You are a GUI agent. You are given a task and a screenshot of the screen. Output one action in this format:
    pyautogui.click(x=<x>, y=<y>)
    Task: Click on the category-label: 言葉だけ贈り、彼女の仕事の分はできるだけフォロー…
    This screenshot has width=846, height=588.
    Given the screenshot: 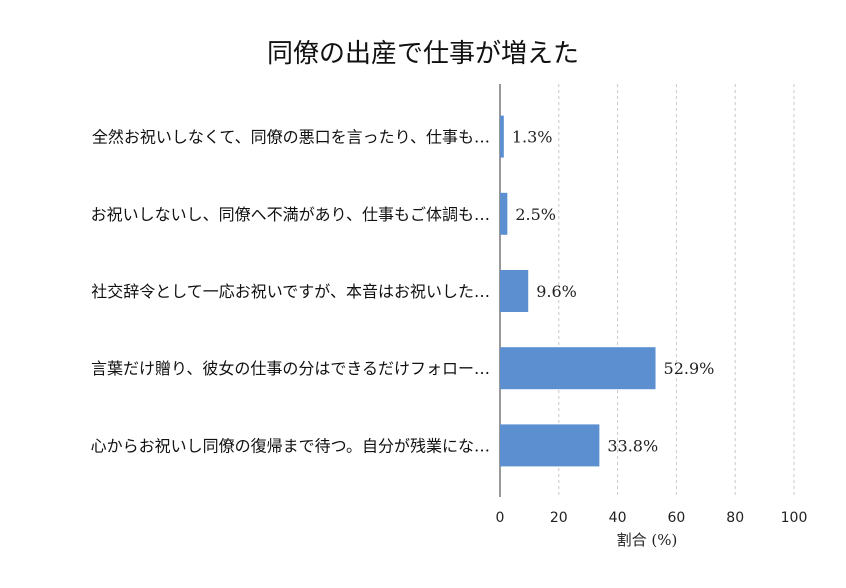 What is the action you would take?
    pyautogui.click(x=290, y=368)
    